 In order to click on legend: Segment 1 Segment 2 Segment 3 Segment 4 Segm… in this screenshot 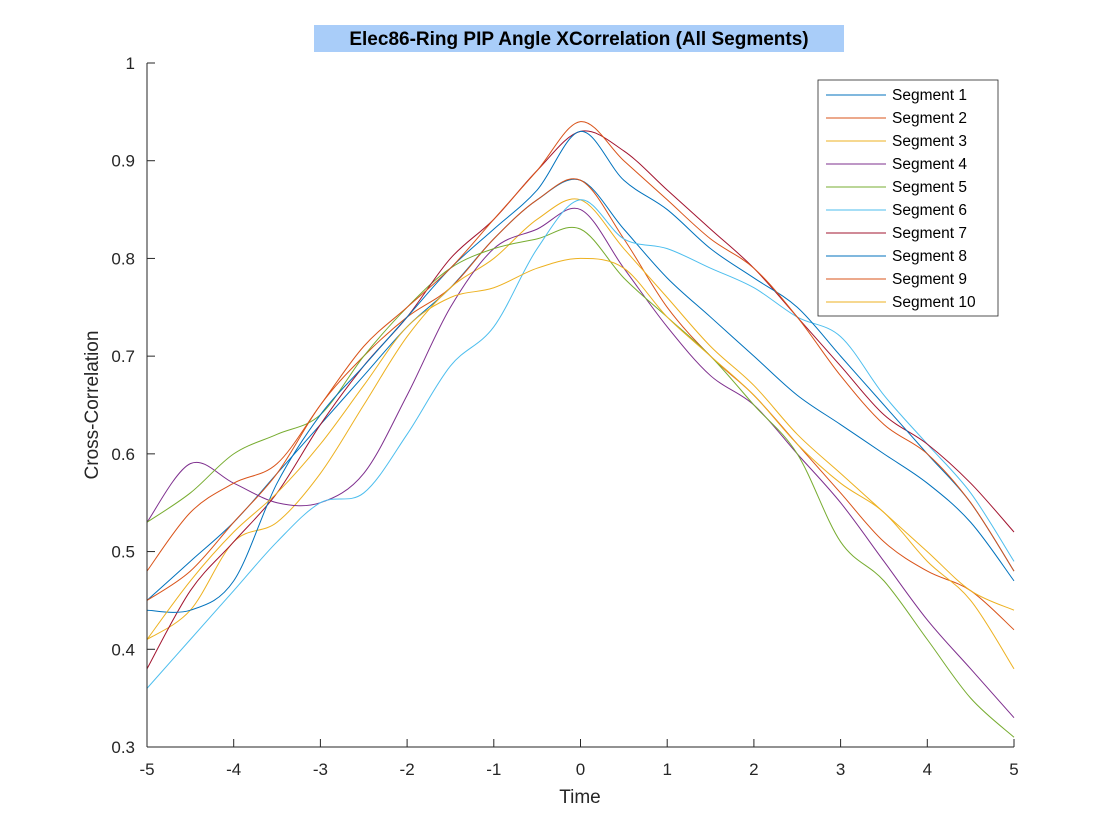, I will do `click(908, 198)`.